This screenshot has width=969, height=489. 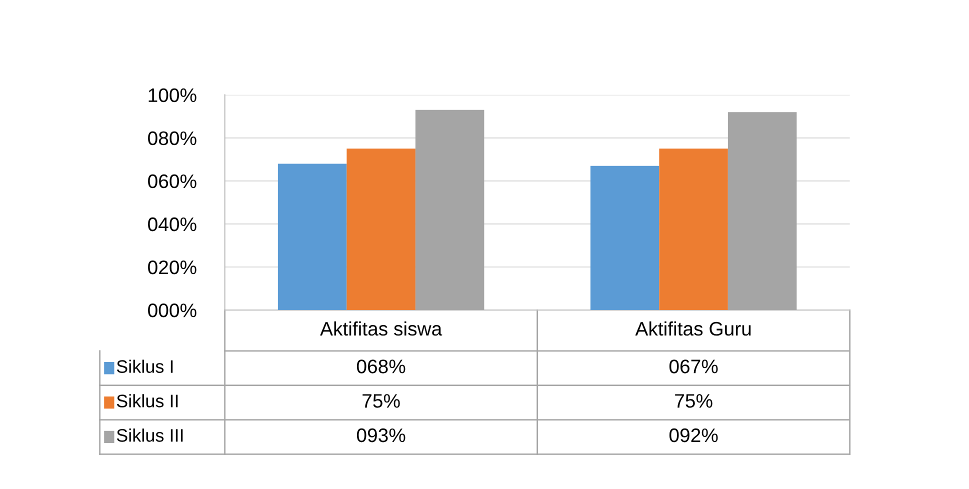 What do you see at coordinates (172, 267) in the screenshot?
I see `y-tick-label: 020%` at bounding box center [172, 267].